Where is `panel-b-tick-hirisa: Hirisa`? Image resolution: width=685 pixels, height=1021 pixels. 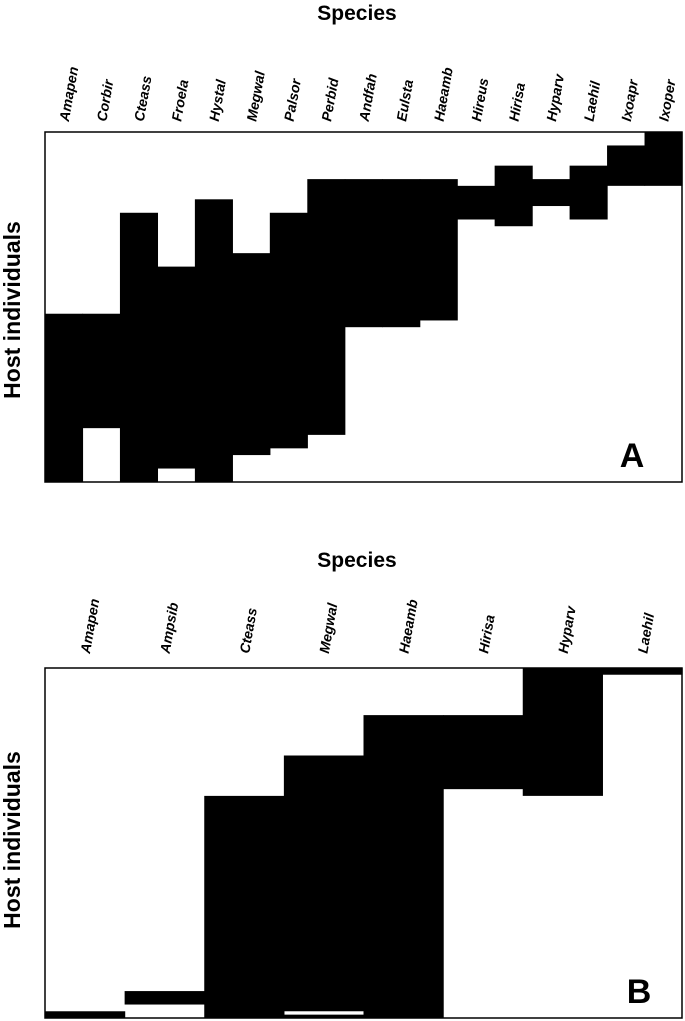 panel-b-tick-hirisa: Hirisa is located at coordinates (486, 633).